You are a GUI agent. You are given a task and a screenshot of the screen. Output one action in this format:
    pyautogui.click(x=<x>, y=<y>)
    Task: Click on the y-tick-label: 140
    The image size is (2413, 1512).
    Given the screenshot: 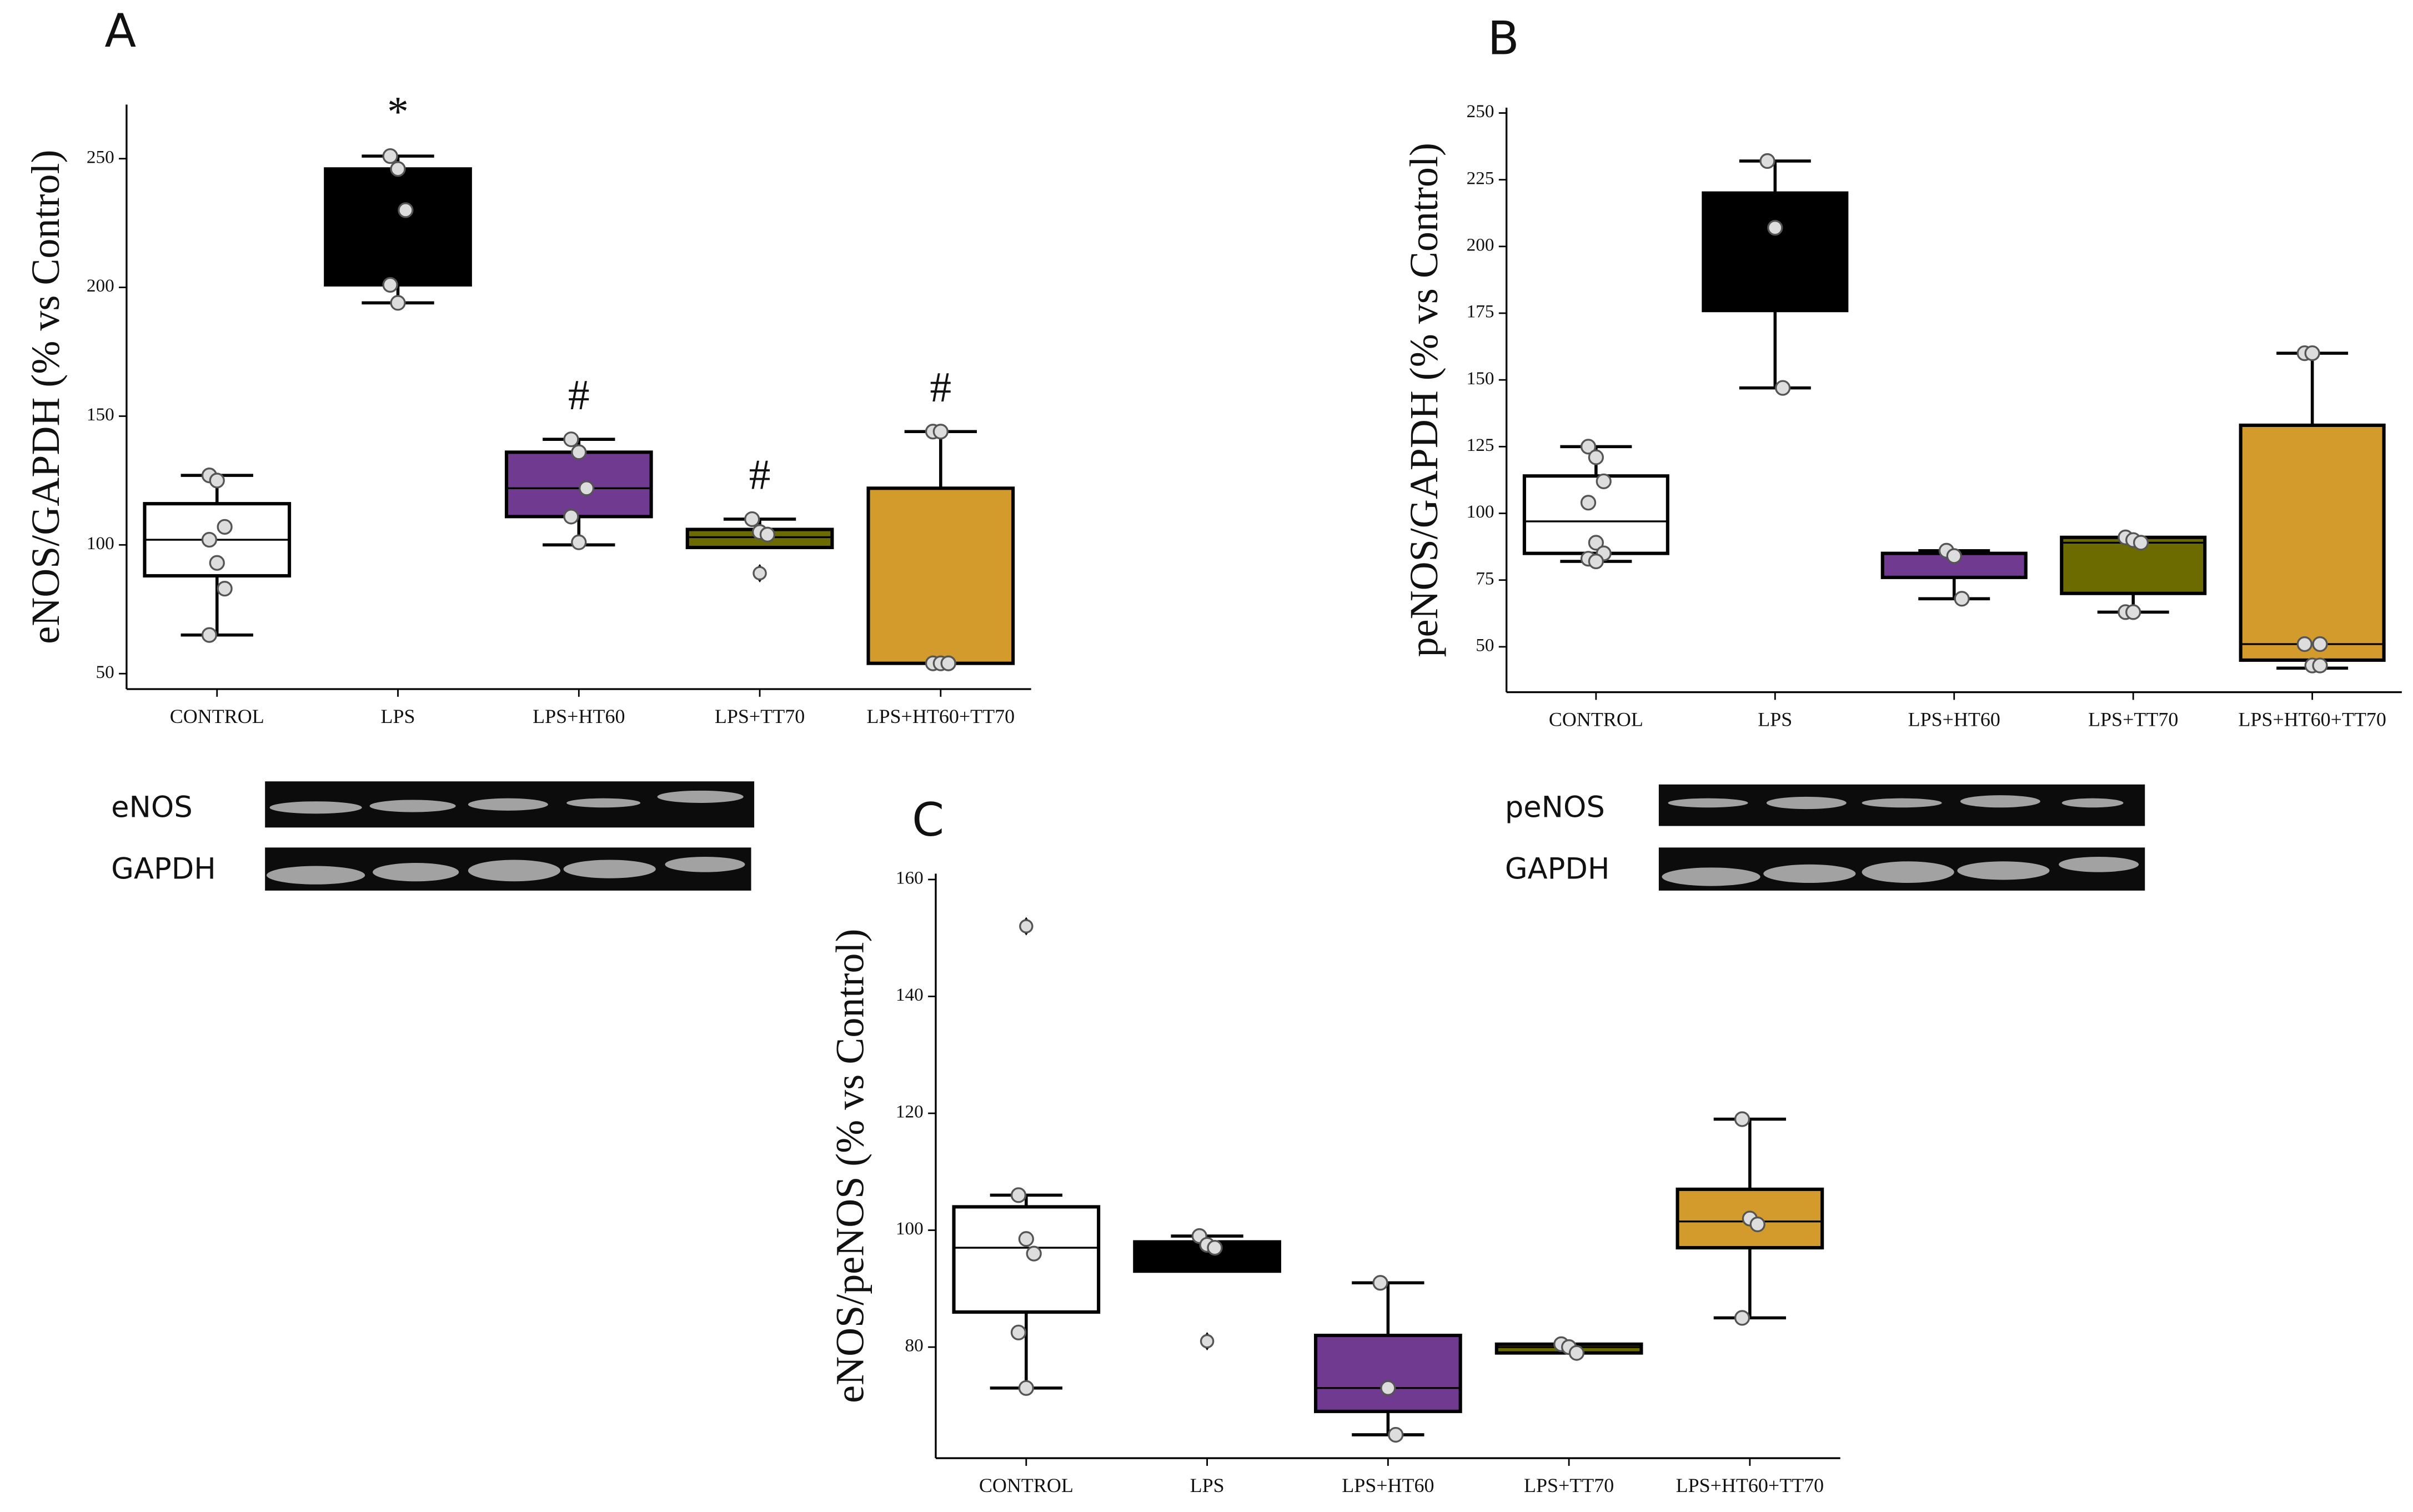 What is the action you would take?
    pyautogui.click(x=910, y=994)
    